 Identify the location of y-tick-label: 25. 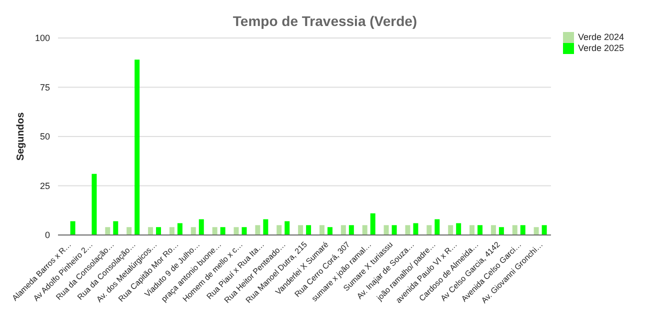
(45, 185).